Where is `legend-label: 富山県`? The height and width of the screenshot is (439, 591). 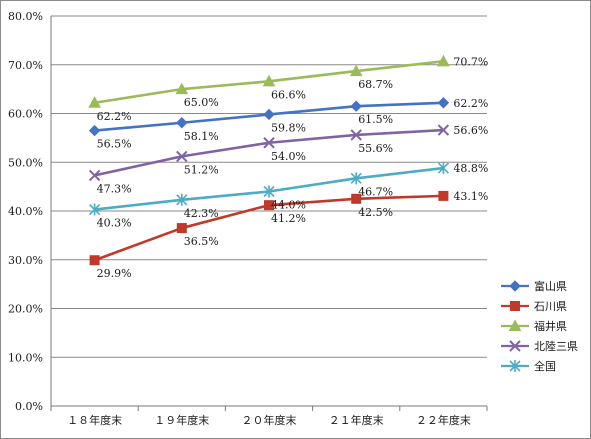 legend-label: 富山県 is located at coordinates (550, 286).